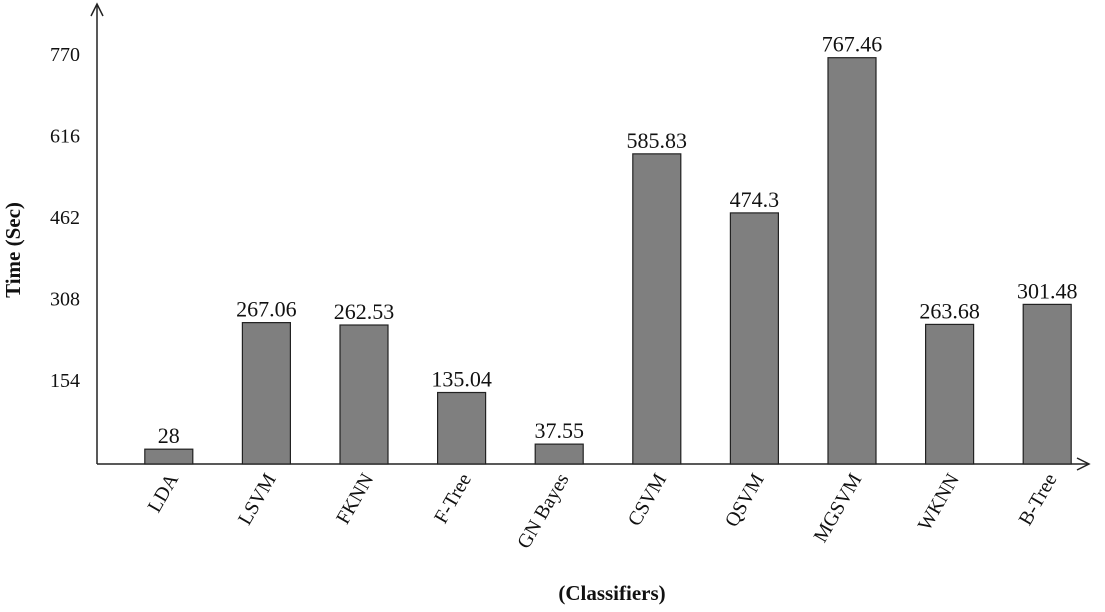  I want to click on x-tick-label: LDA, so click(164, 492).